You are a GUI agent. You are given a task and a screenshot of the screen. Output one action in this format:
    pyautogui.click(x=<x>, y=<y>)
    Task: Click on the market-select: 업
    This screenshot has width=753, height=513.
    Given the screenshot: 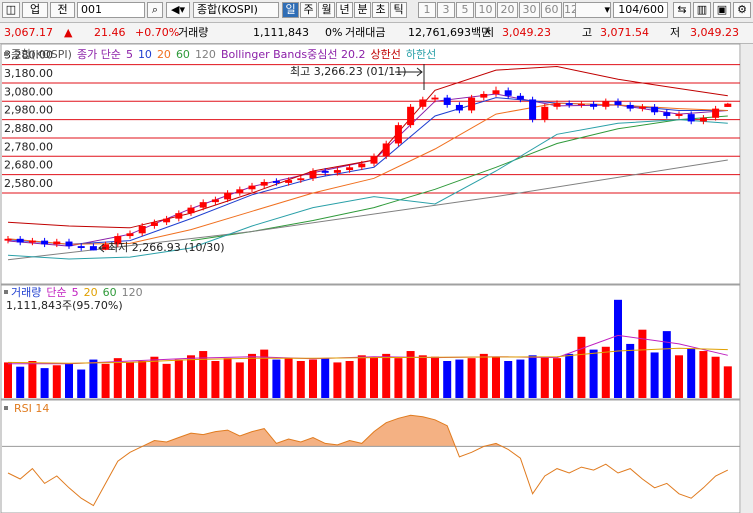 What is the action you would take?
    pyautogui.click(x=35, y=10)
    